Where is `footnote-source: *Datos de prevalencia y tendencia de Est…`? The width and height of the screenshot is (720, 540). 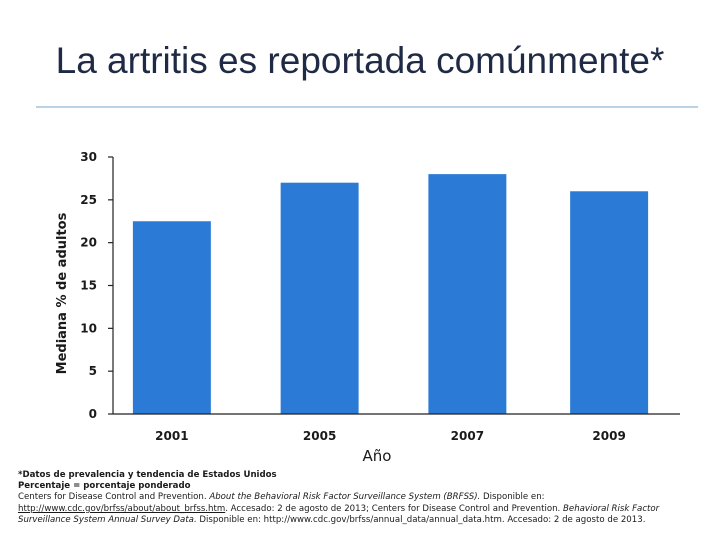
footnote-source: *Datos de prevalencia y tendencia de Est… is located at coordinates (147, 475).